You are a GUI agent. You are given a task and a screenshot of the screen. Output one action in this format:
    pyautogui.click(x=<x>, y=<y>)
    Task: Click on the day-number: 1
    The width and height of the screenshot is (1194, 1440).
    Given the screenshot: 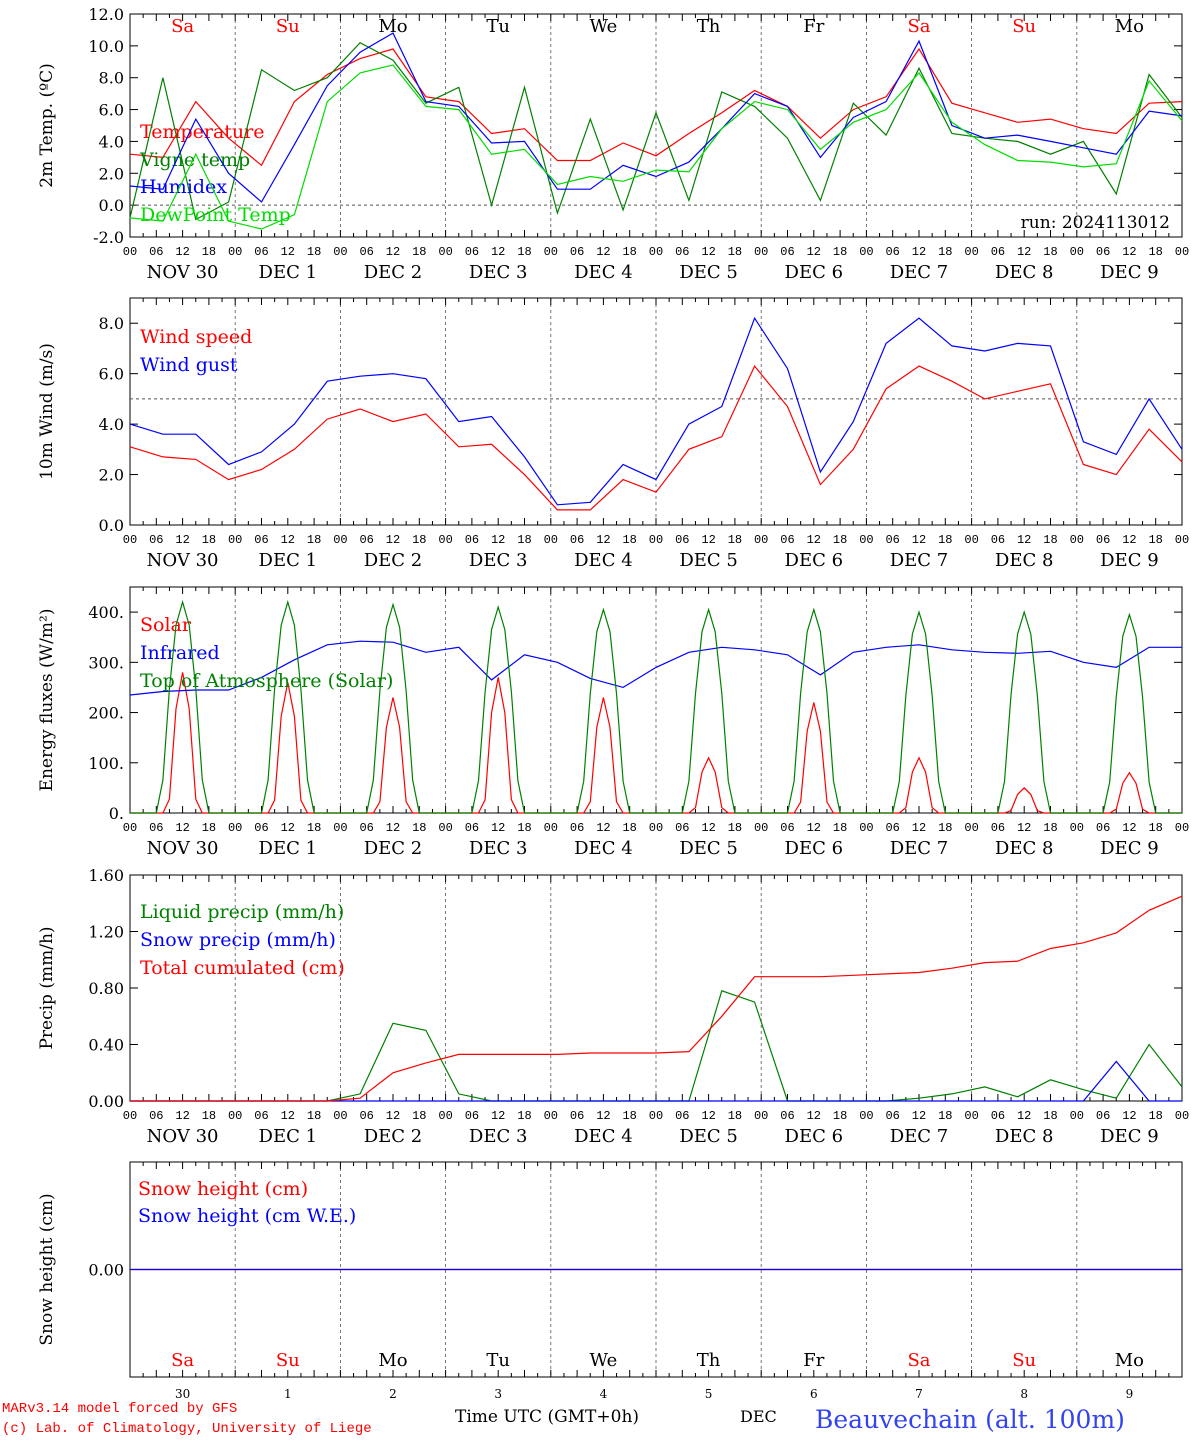 What is the action you would take?
    pyautogui.click(x=288, y=1394)
    